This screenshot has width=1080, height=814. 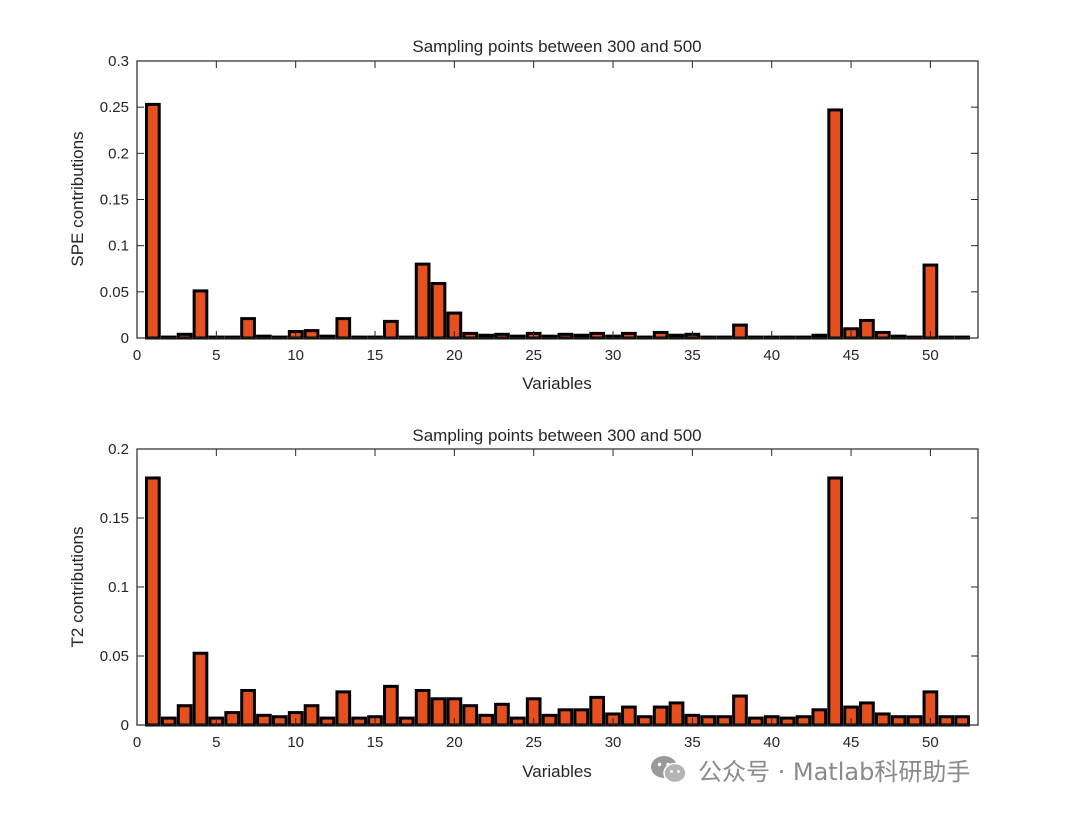 I want to click on y-tick-label: 0.3, so click(x=118, y=61).